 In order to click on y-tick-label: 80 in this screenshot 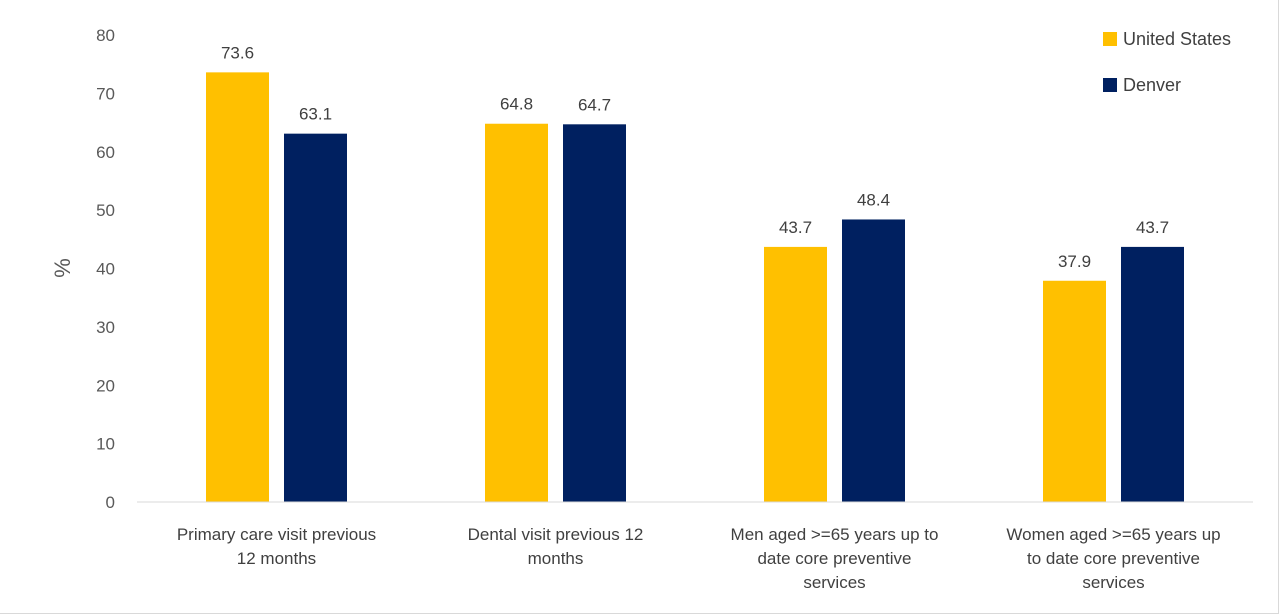, I will do `click(105, 35)`.